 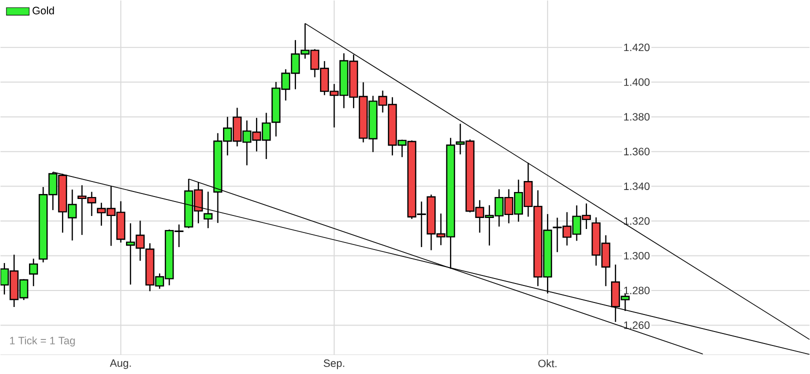 What do you see at coordinates (334, 365) in the screenshot?
I see `x-tick-label: Sep.` at bounding box center [334, 365].